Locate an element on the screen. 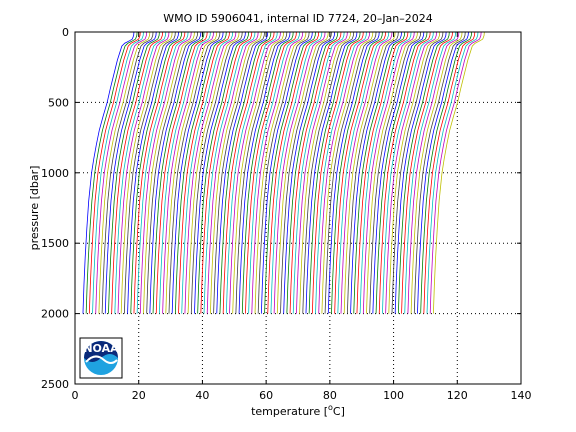 The image size is (576, 432). x-tick-label: 120 is located at coordinates (457, 395).